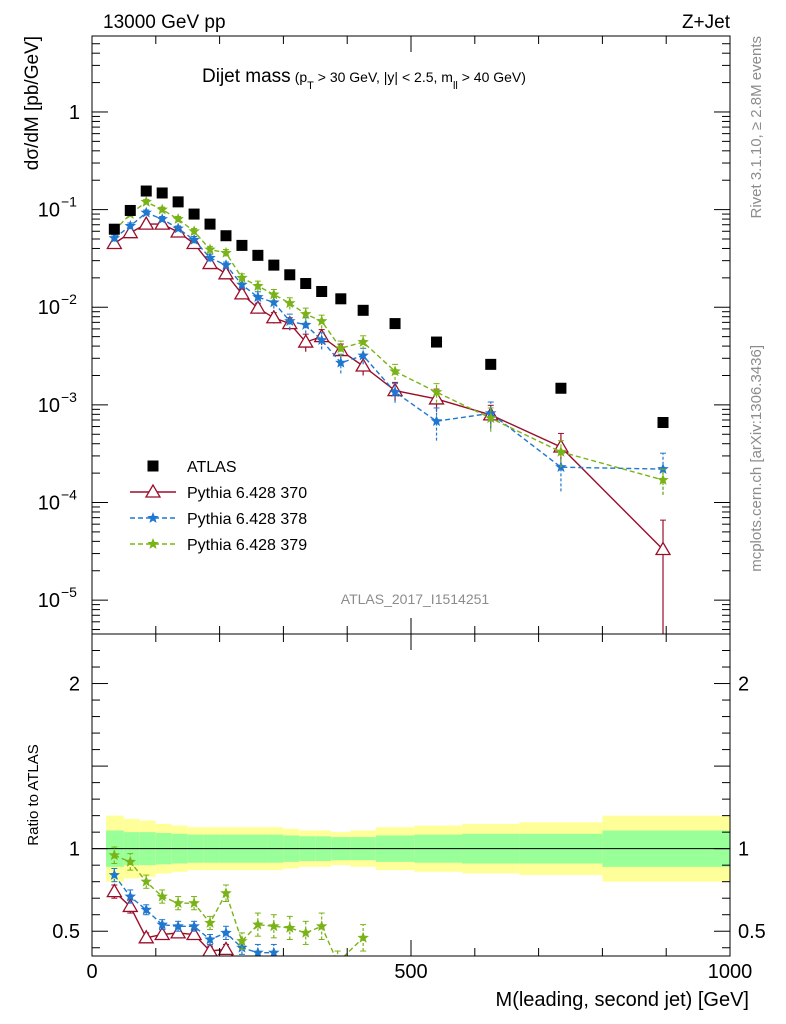 The image size is (786, 1024). I want to click on title-cuts-sub-pt: T, so click(310, 86).